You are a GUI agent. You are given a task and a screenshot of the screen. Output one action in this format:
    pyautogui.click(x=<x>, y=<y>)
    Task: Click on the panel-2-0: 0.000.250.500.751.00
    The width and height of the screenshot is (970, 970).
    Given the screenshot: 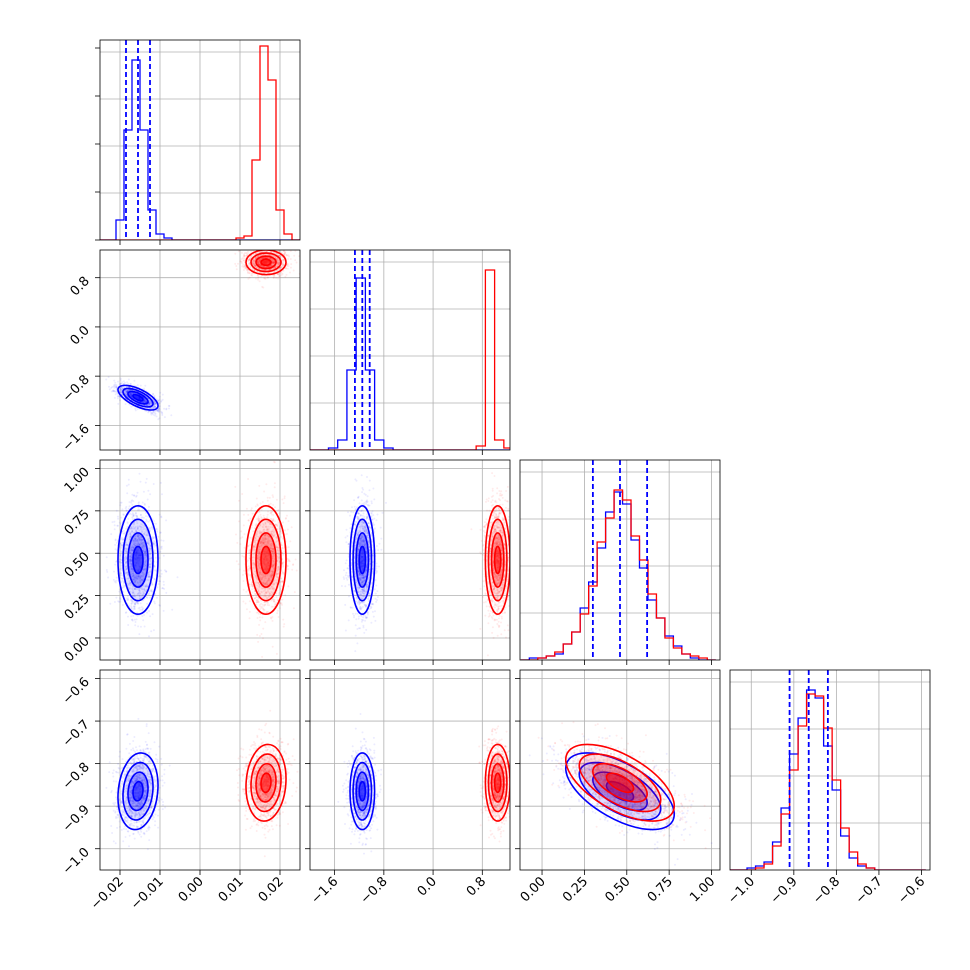 What is the action you would take?
    pyautogui.click(x=181, y=562)
    